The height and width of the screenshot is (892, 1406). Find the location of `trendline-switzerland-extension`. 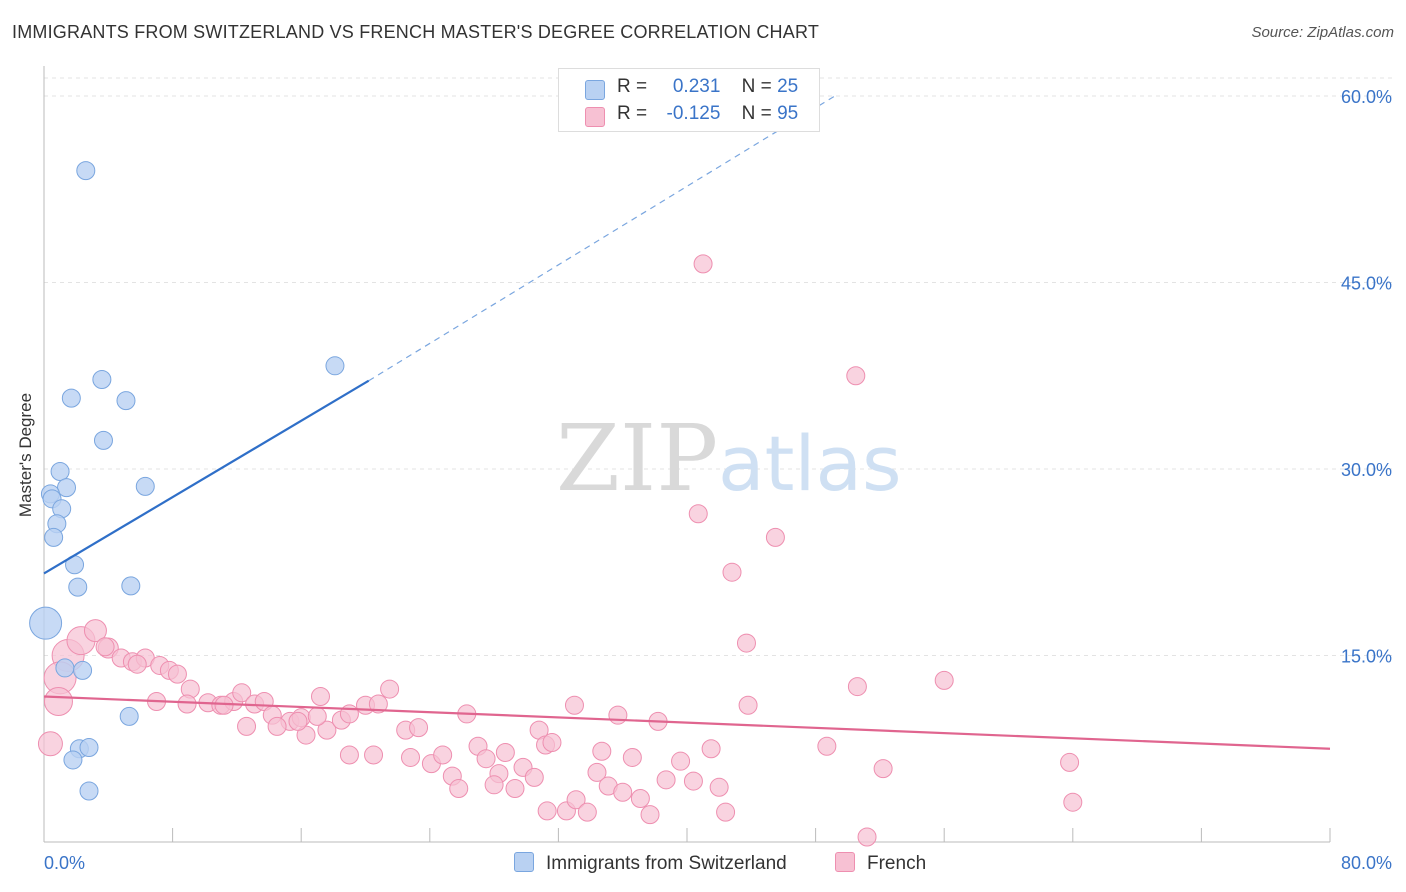

trendline-switzerland-extension is located at coordinates (602, 238).